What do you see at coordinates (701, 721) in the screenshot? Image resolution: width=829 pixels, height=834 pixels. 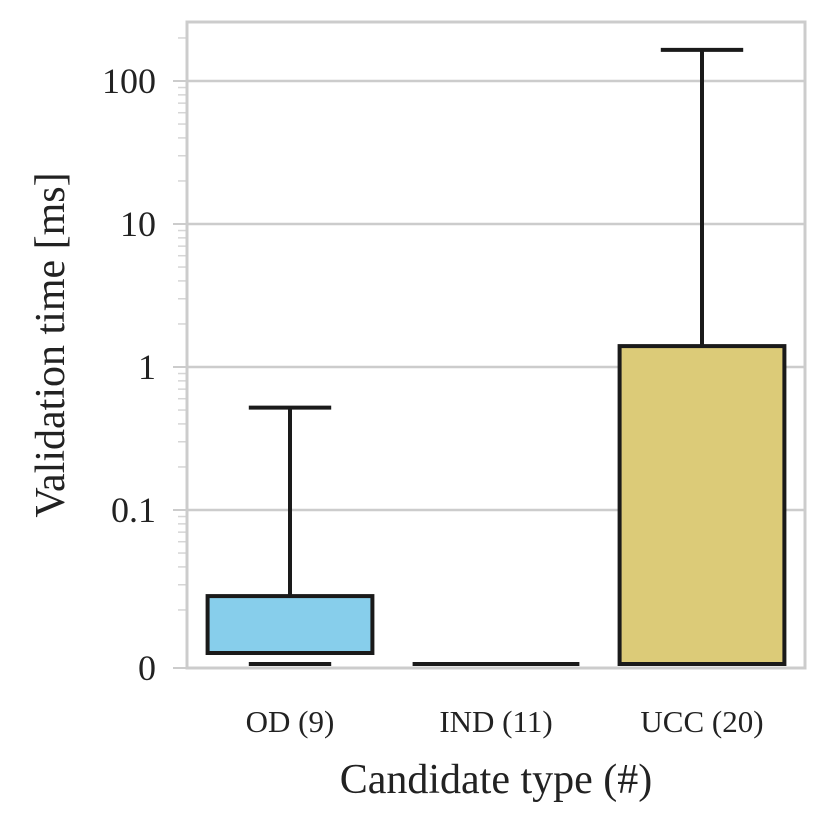 I see `x-tick-label: UCC (20)` at bounding box center [701, 721].